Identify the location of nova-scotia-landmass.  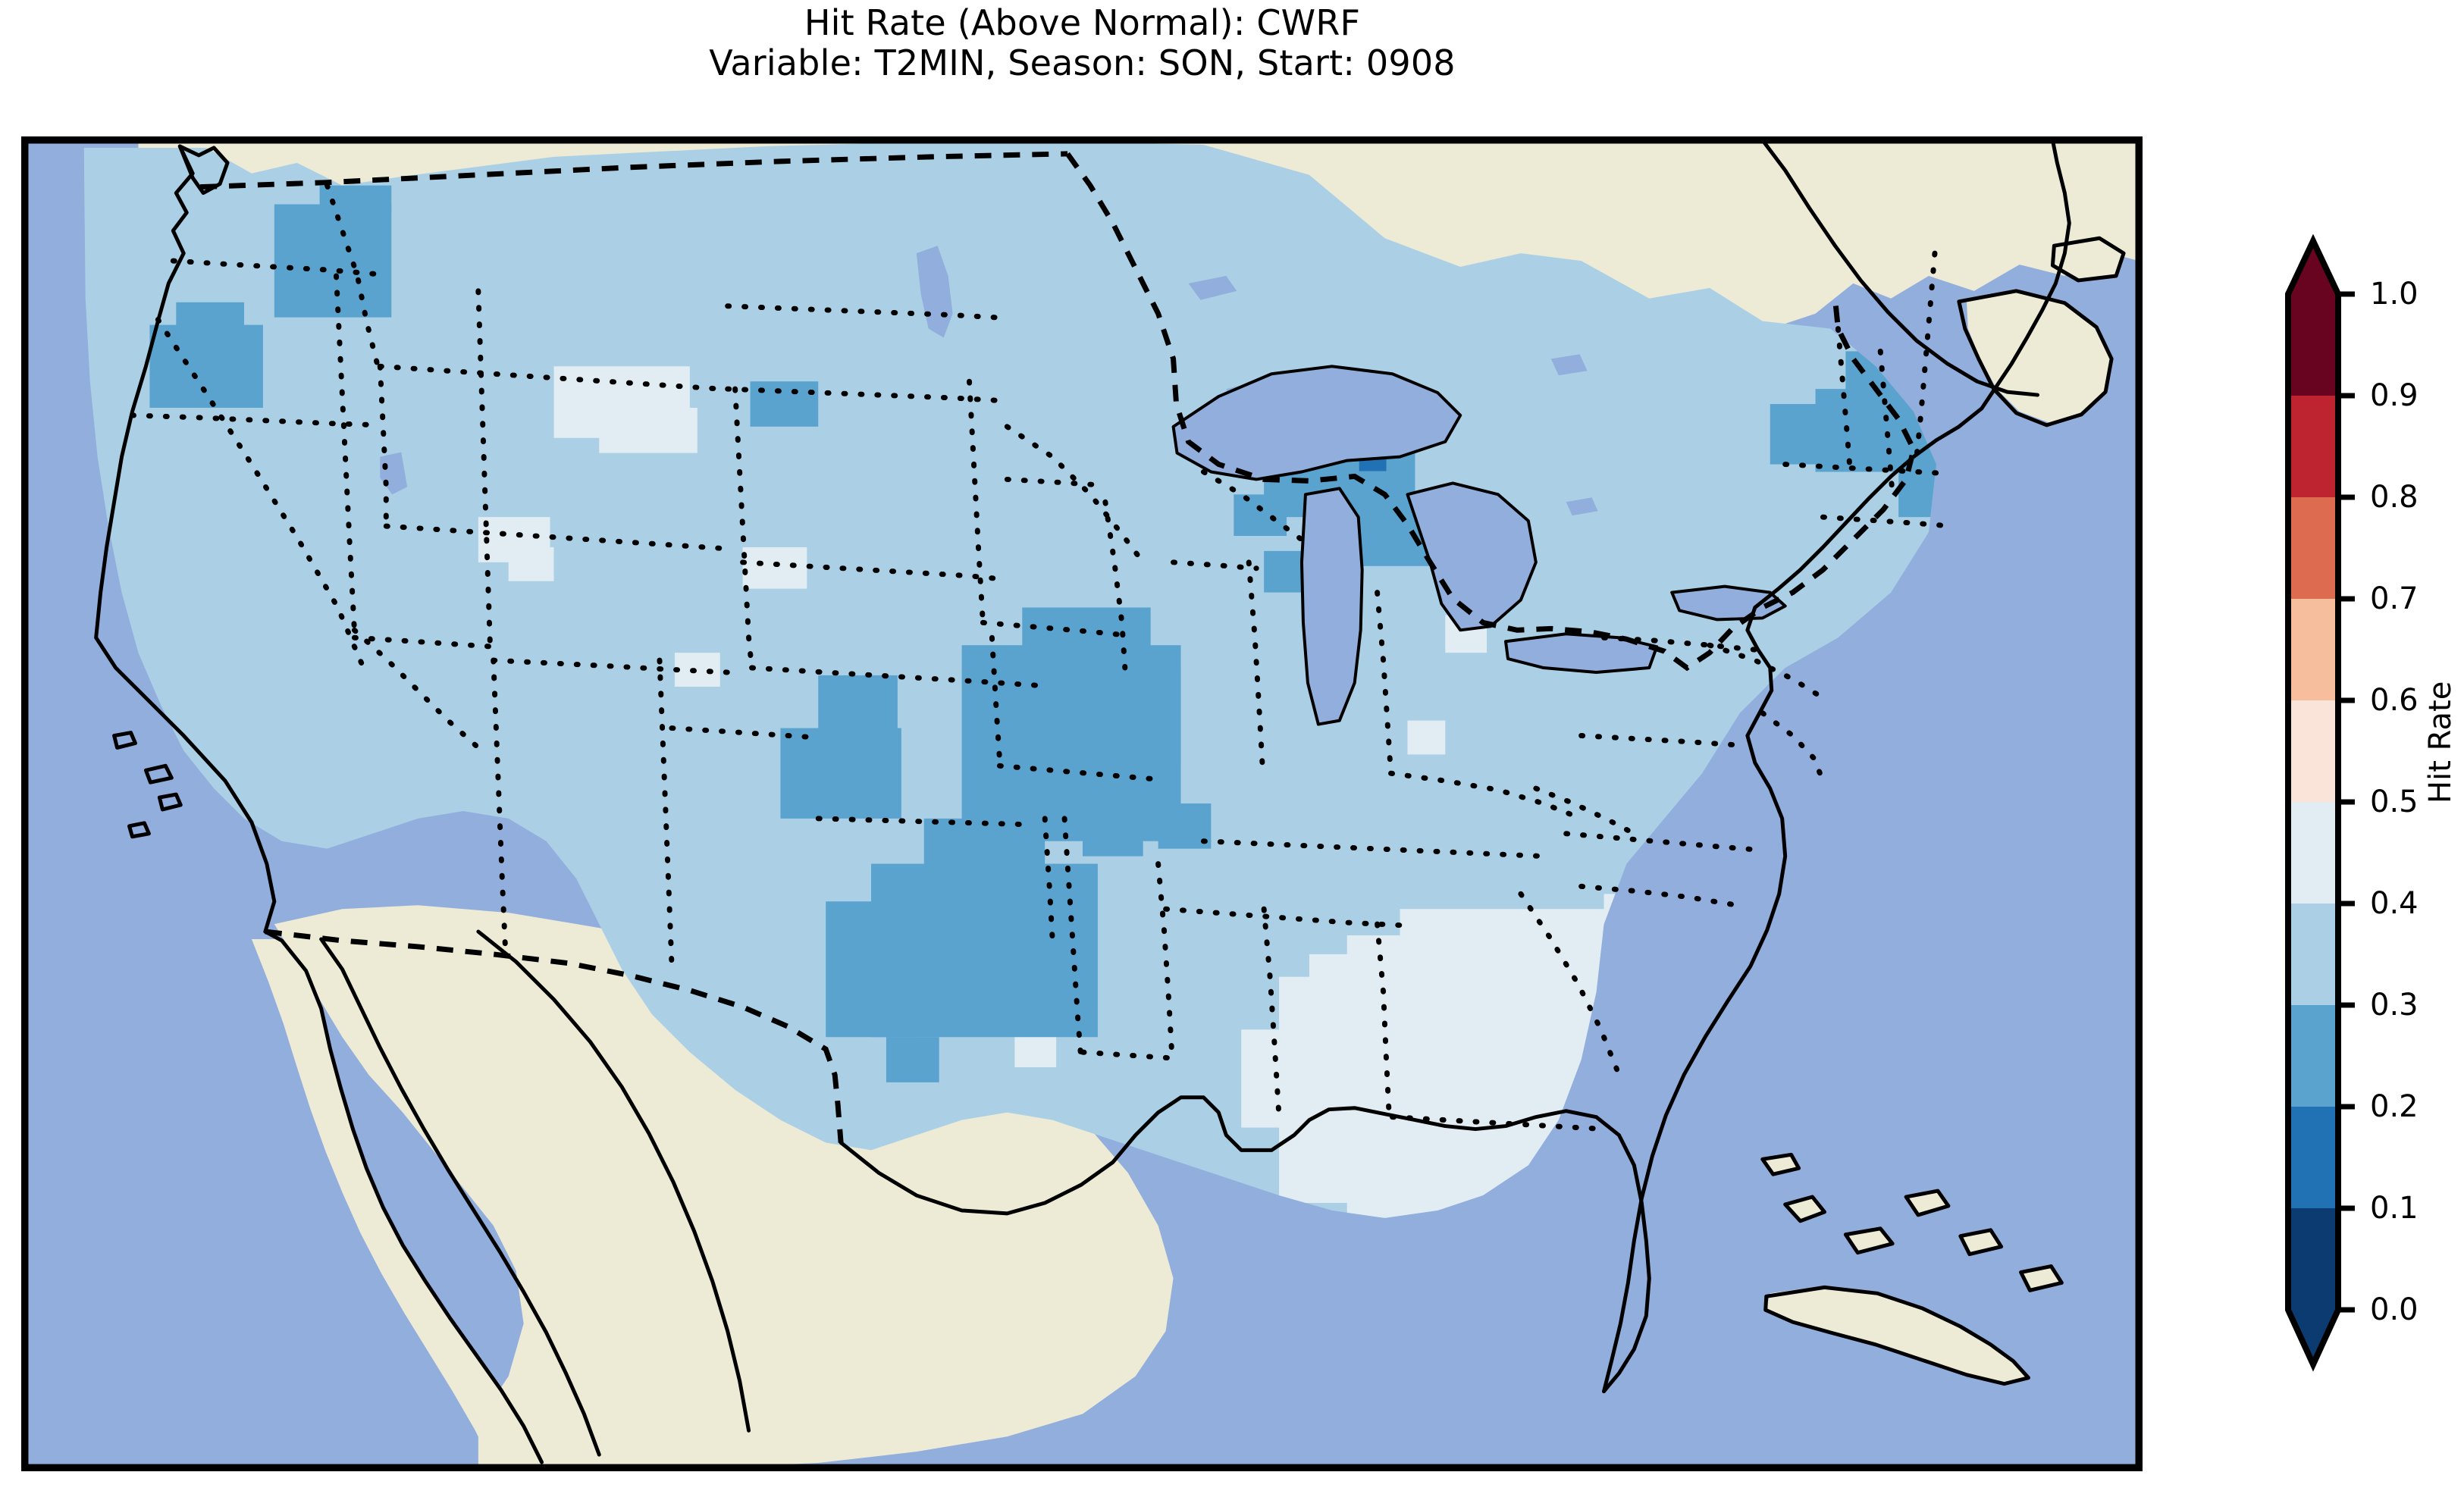
(2044, 331).